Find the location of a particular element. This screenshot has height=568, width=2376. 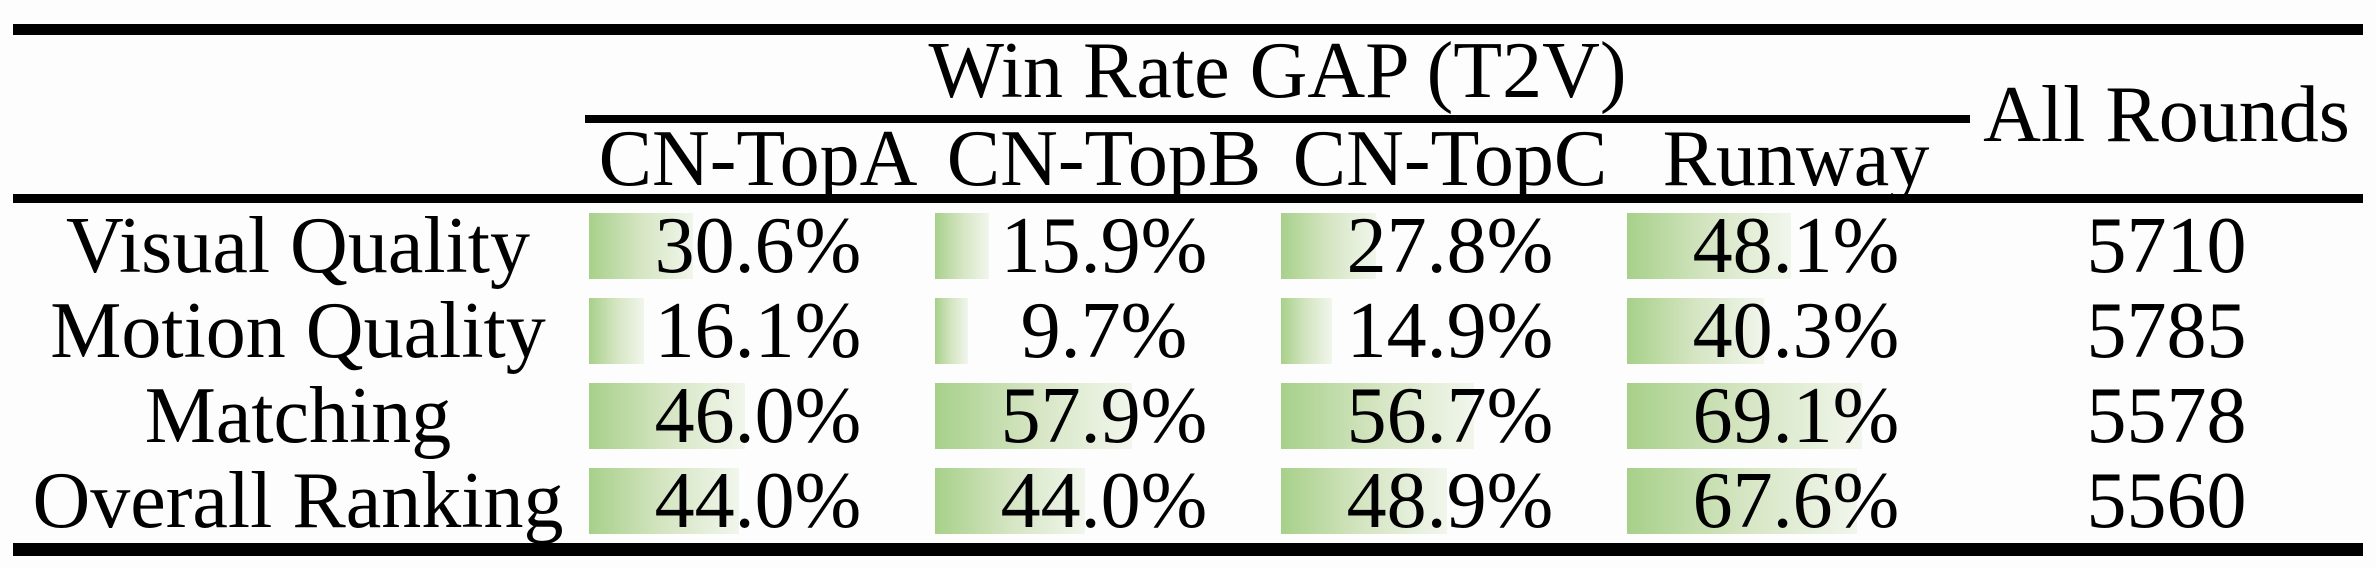

win-rate-cell: 56.7% is located at coordinates (1450, 415).